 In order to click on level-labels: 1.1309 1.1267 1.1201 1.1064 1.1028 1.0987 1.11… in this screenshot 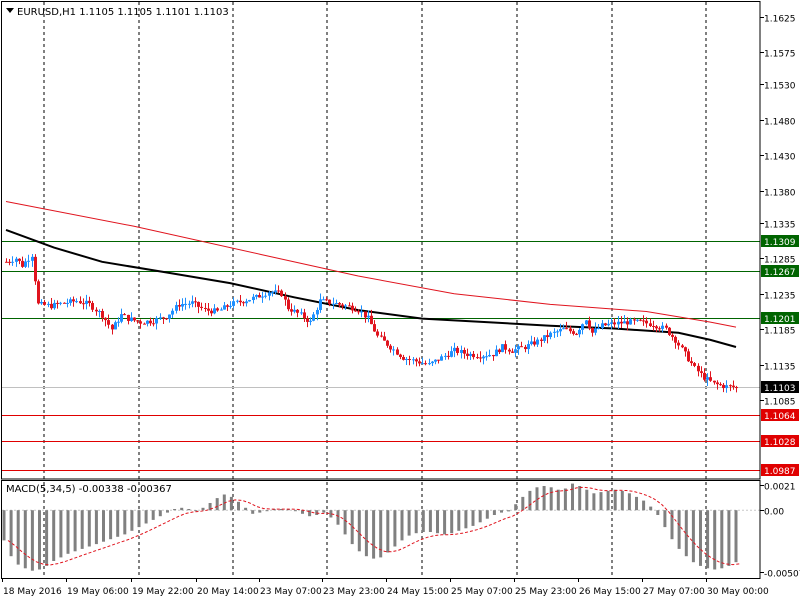, I will do `click(780, 356)`.